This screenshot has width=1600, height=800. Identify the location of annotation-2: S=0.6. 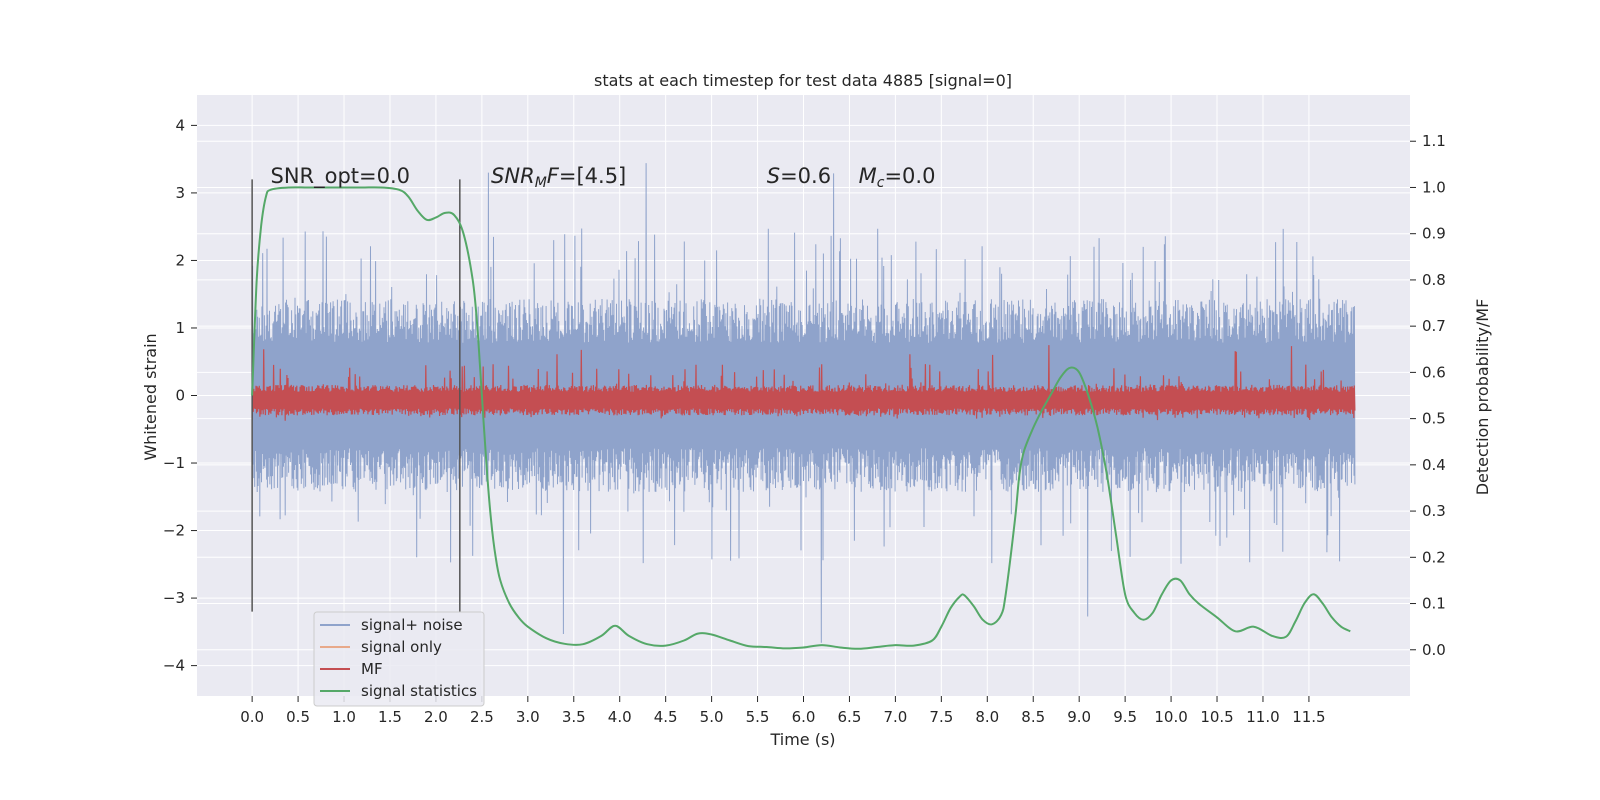
(799, 176).